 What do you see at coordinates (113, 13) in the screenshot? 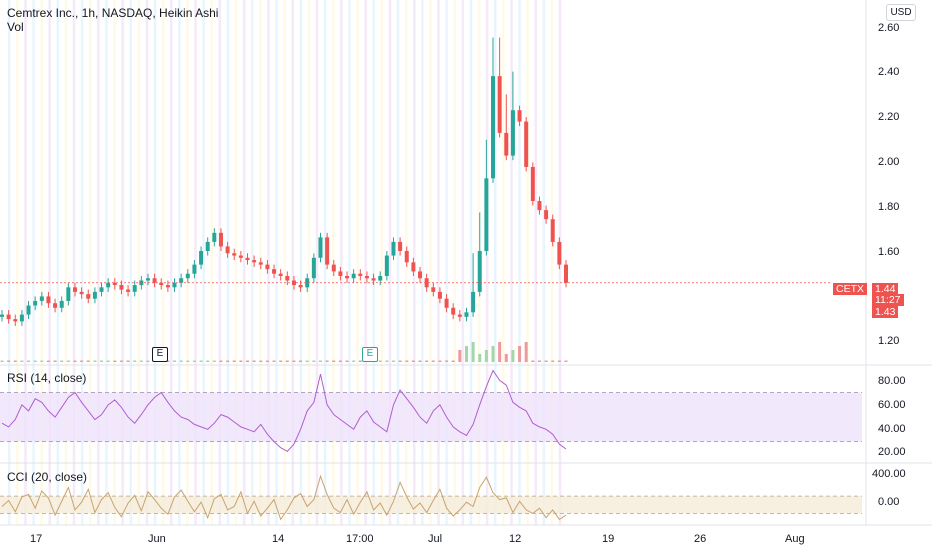
I see `chart-title: Cemtrex Inc., 1h, NASDAQ, Heikin Ashi` at bounding box center [113, 13].